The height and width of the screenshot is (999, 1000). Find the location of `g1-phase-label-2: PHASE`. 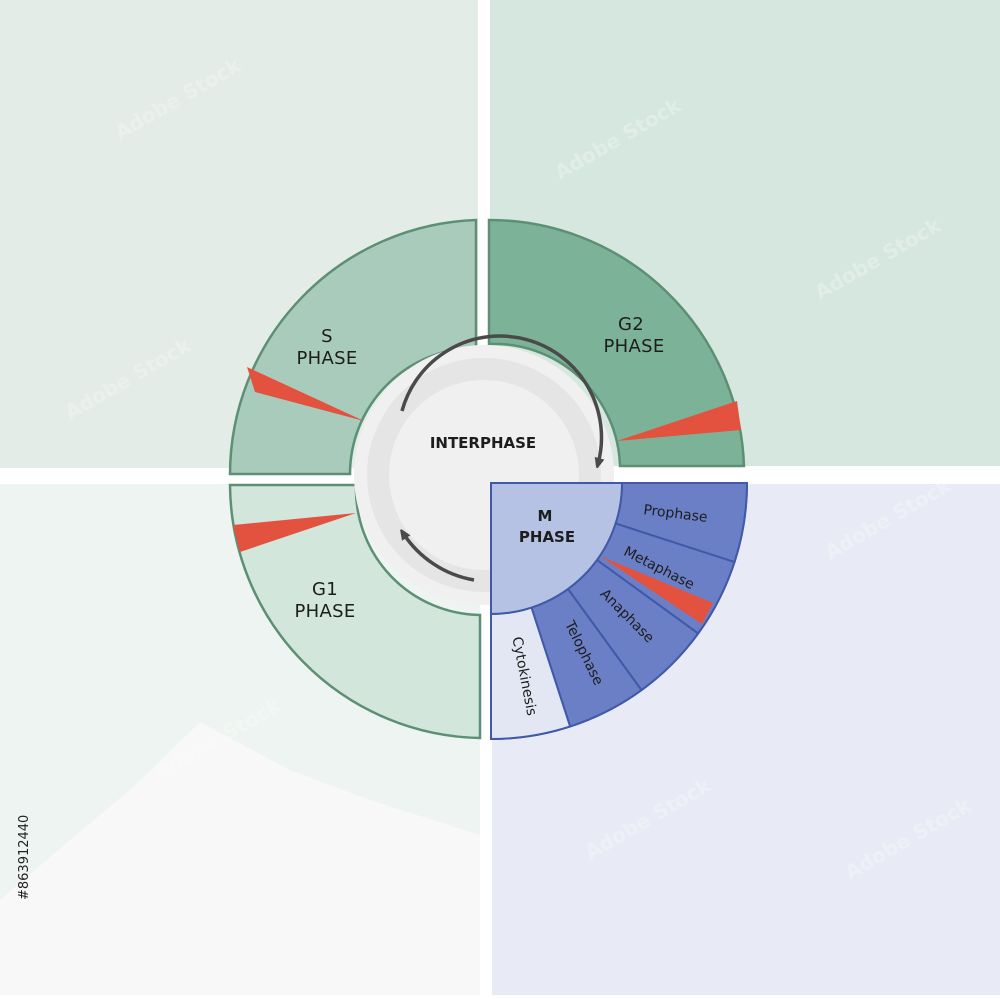

g1-phase-label-2: PHASE is located at coordinates (324, 611).